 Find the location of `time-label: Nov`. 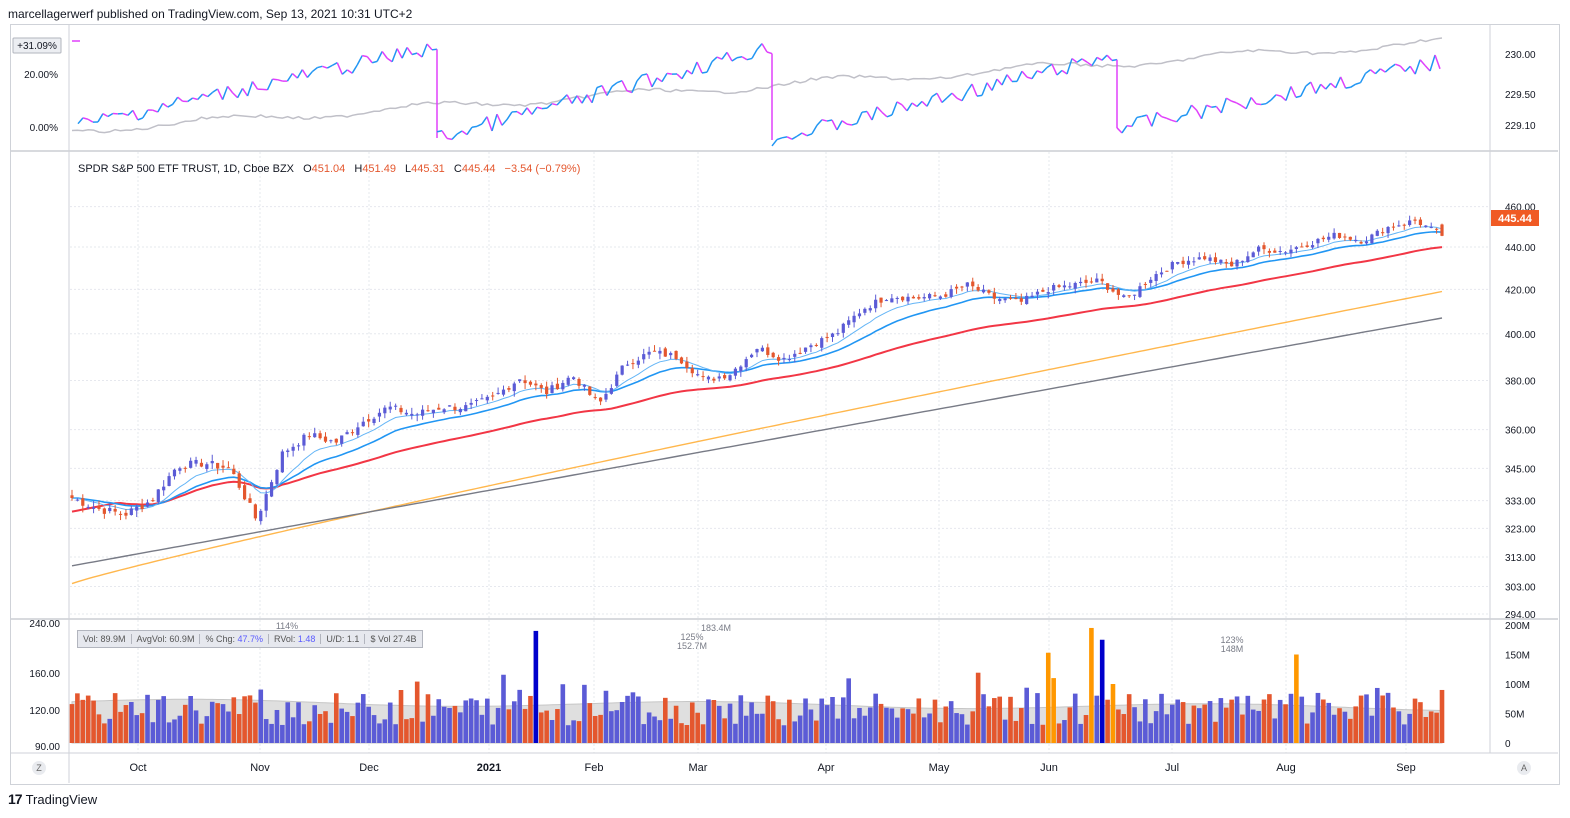

time-label: Nov is located at coordinates (260, 768).